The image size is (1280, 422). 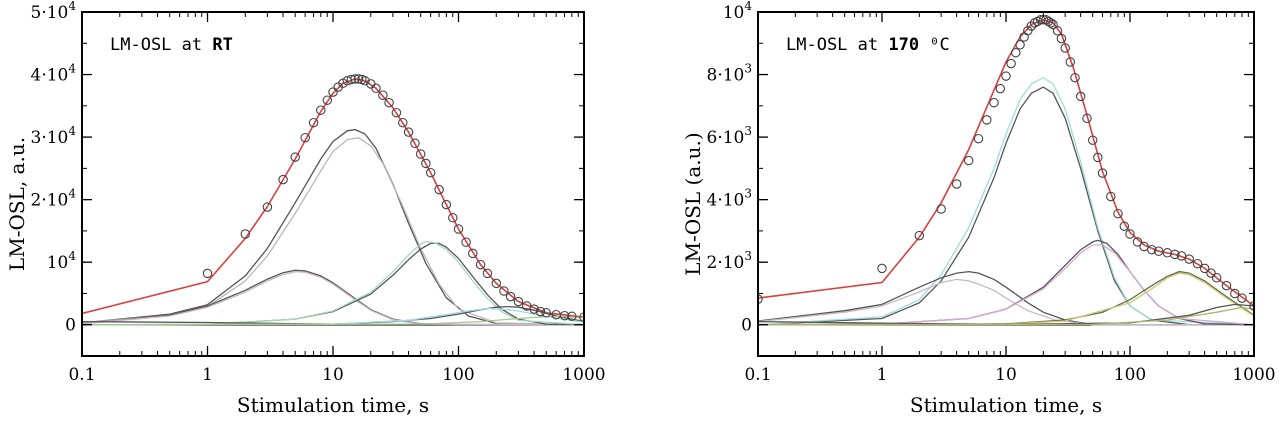 What do you see at coordinates (1006, 405) in the screenshot?
I see `x-axis-title: Stimulation time, s` at bounding box center [1006, 405].